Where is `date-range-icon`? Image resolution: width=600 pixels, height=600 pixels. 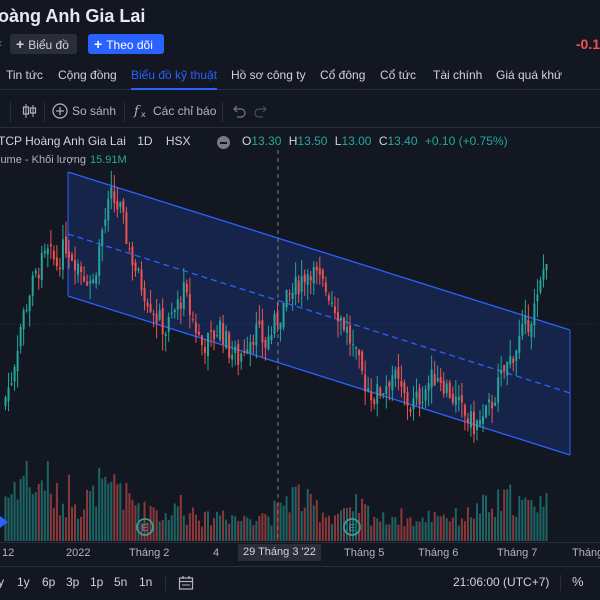
date-range-icon is located at coordinates (186, 583).